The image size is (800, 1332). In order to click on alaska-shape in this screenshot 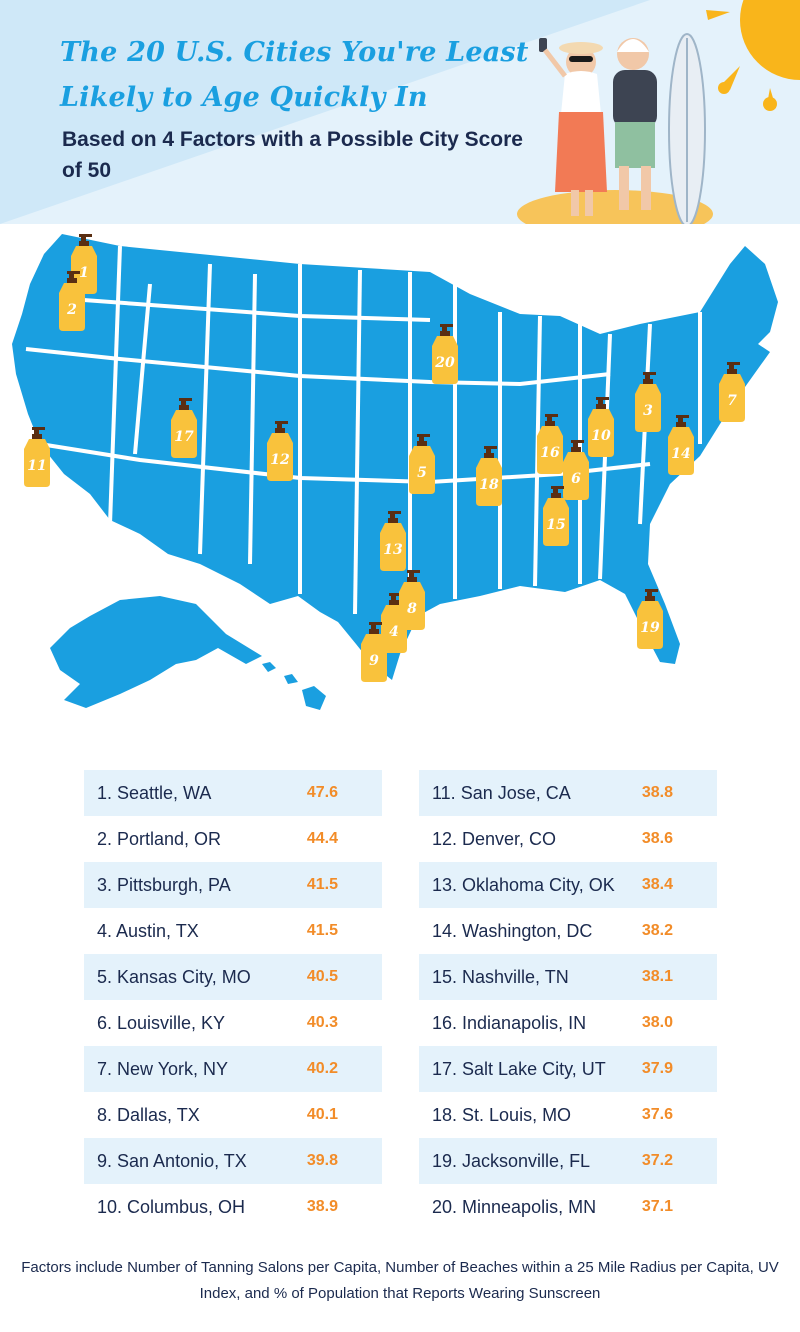, I will do `click(156, 652)`.